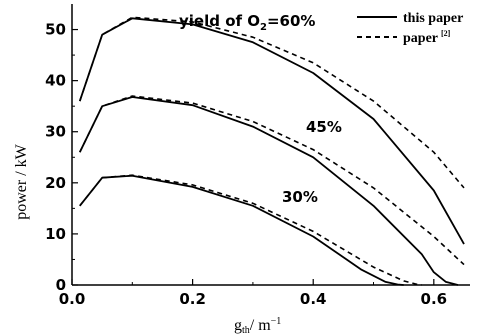 This screenshot has width=479, height=334. Describe the element at coordinates (427, 37) in the screenshot. I see `legend-label-paper-2: paper [2]` at that location.